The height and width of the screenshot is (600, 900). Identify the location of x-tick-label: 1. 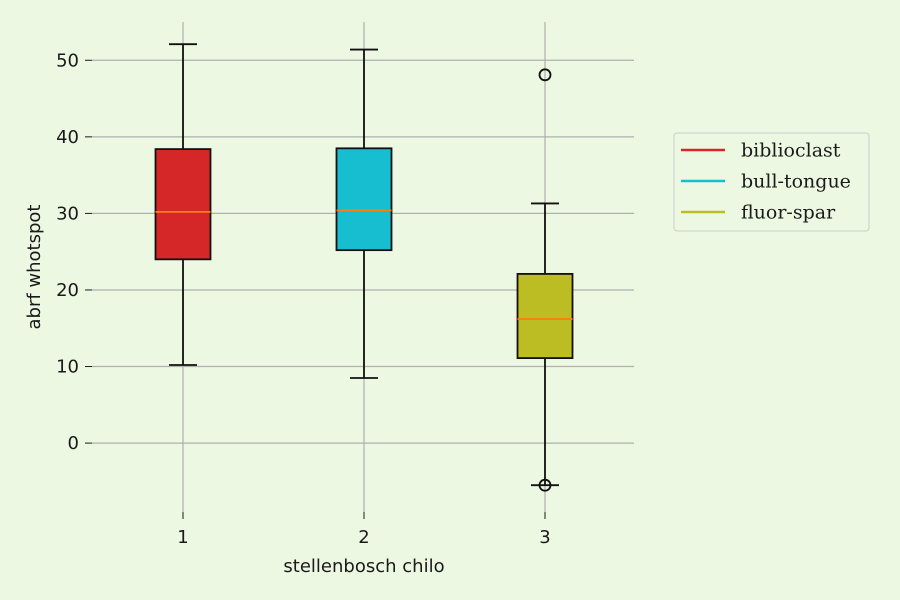
(182, 537).